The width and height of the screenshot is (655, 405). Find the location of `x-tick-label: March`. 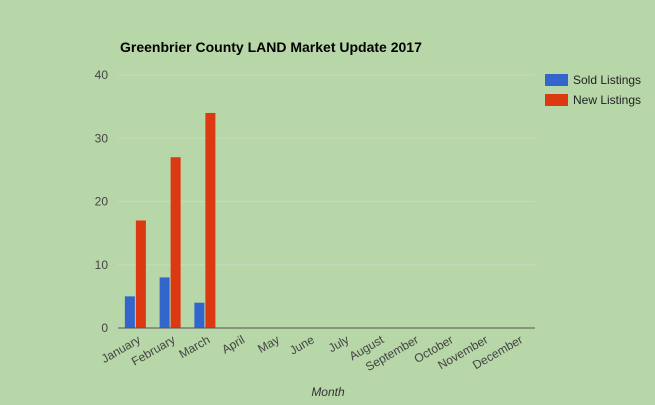

x-tick-label: March is located at coordinates (194, 346).